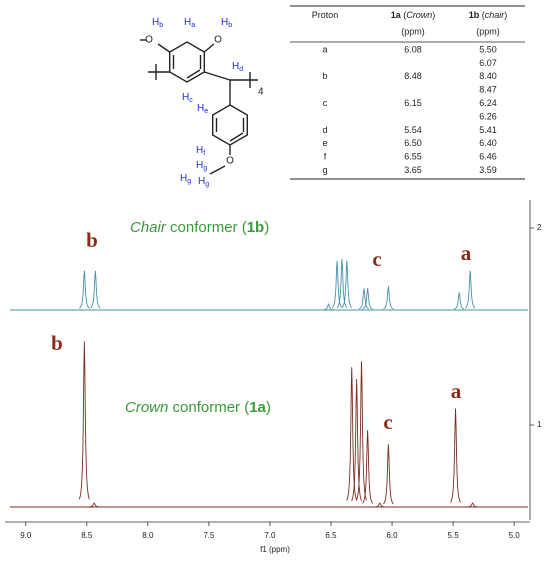 Image resolution: width=550 pixels, height=568 pixels. What do you see at coordinates (488, 116) in the screenshot?
I see `table-cell: 6.26` at bounding box center [488, 116].